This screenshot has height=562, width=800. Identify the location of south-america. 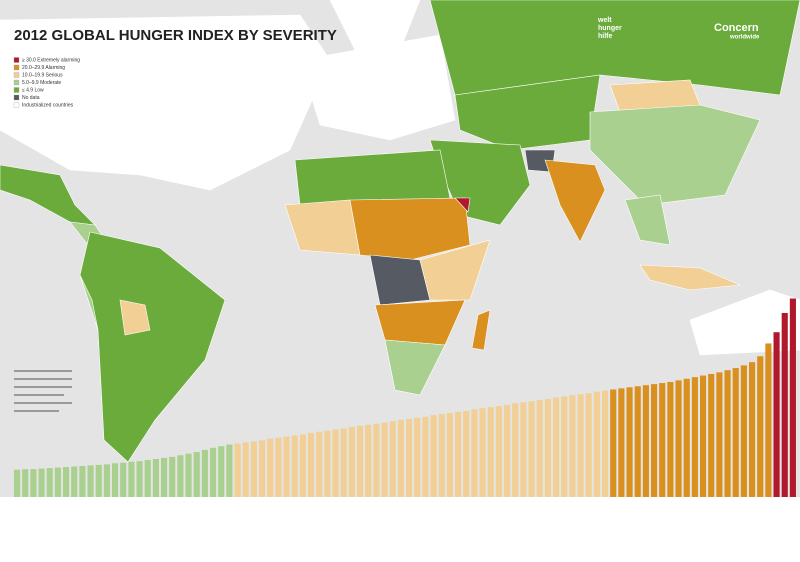
(152, 347).